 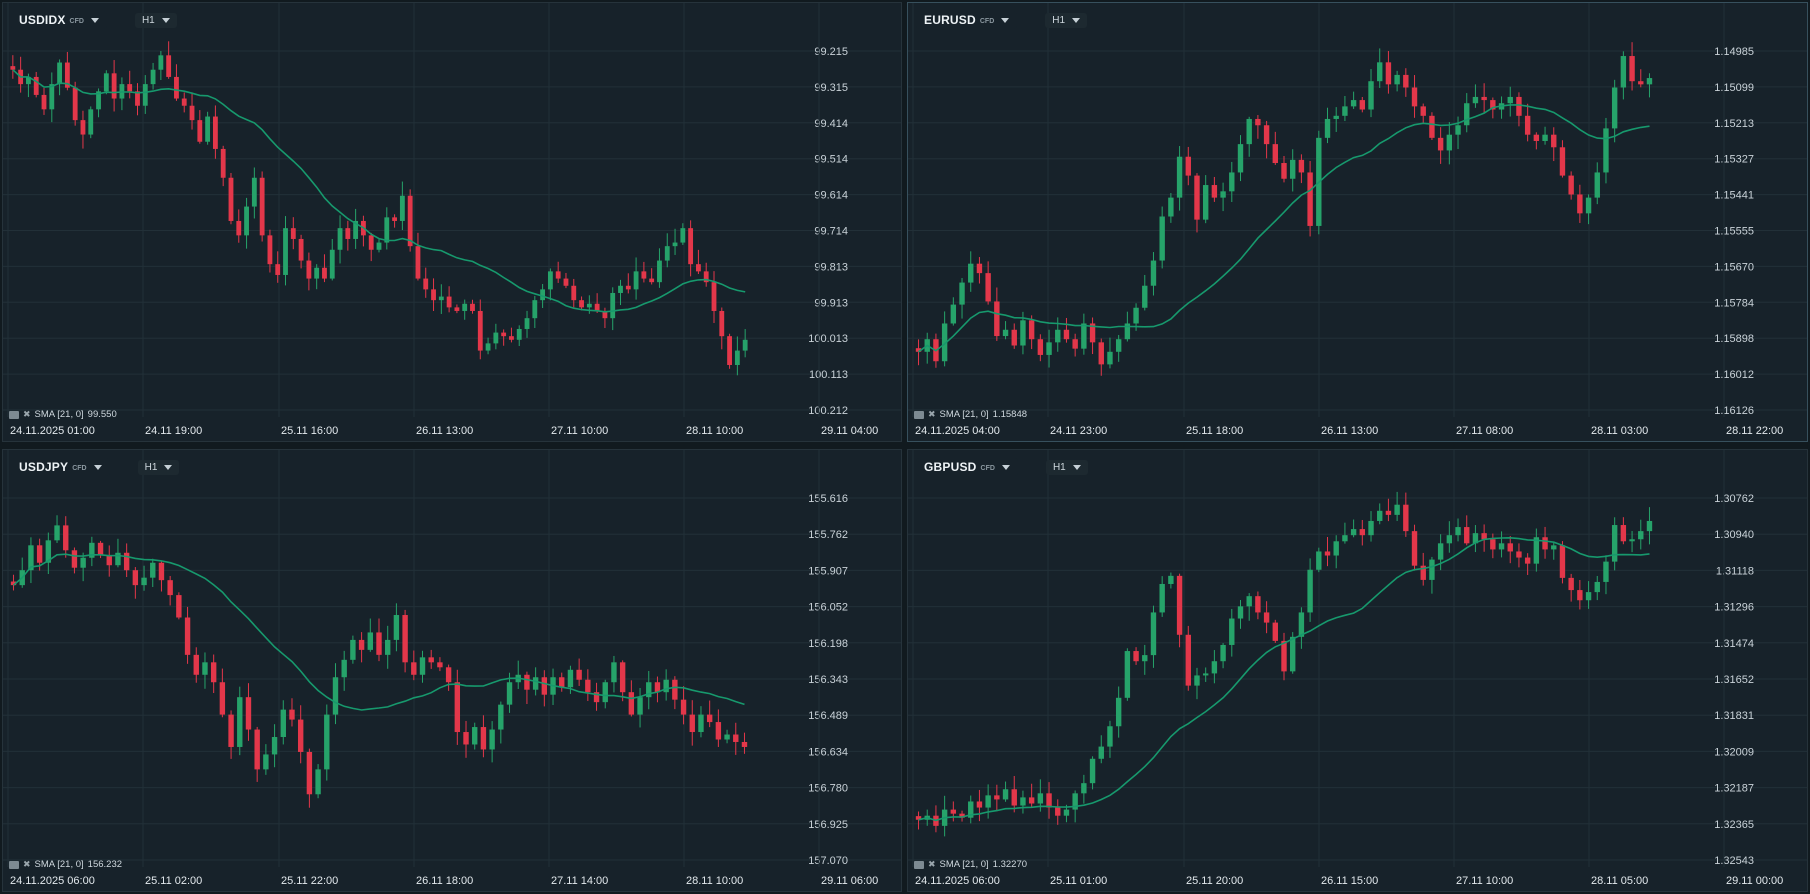 I want to click on symbol-selector: USDIDX CFD, so click(x=59, y=20).